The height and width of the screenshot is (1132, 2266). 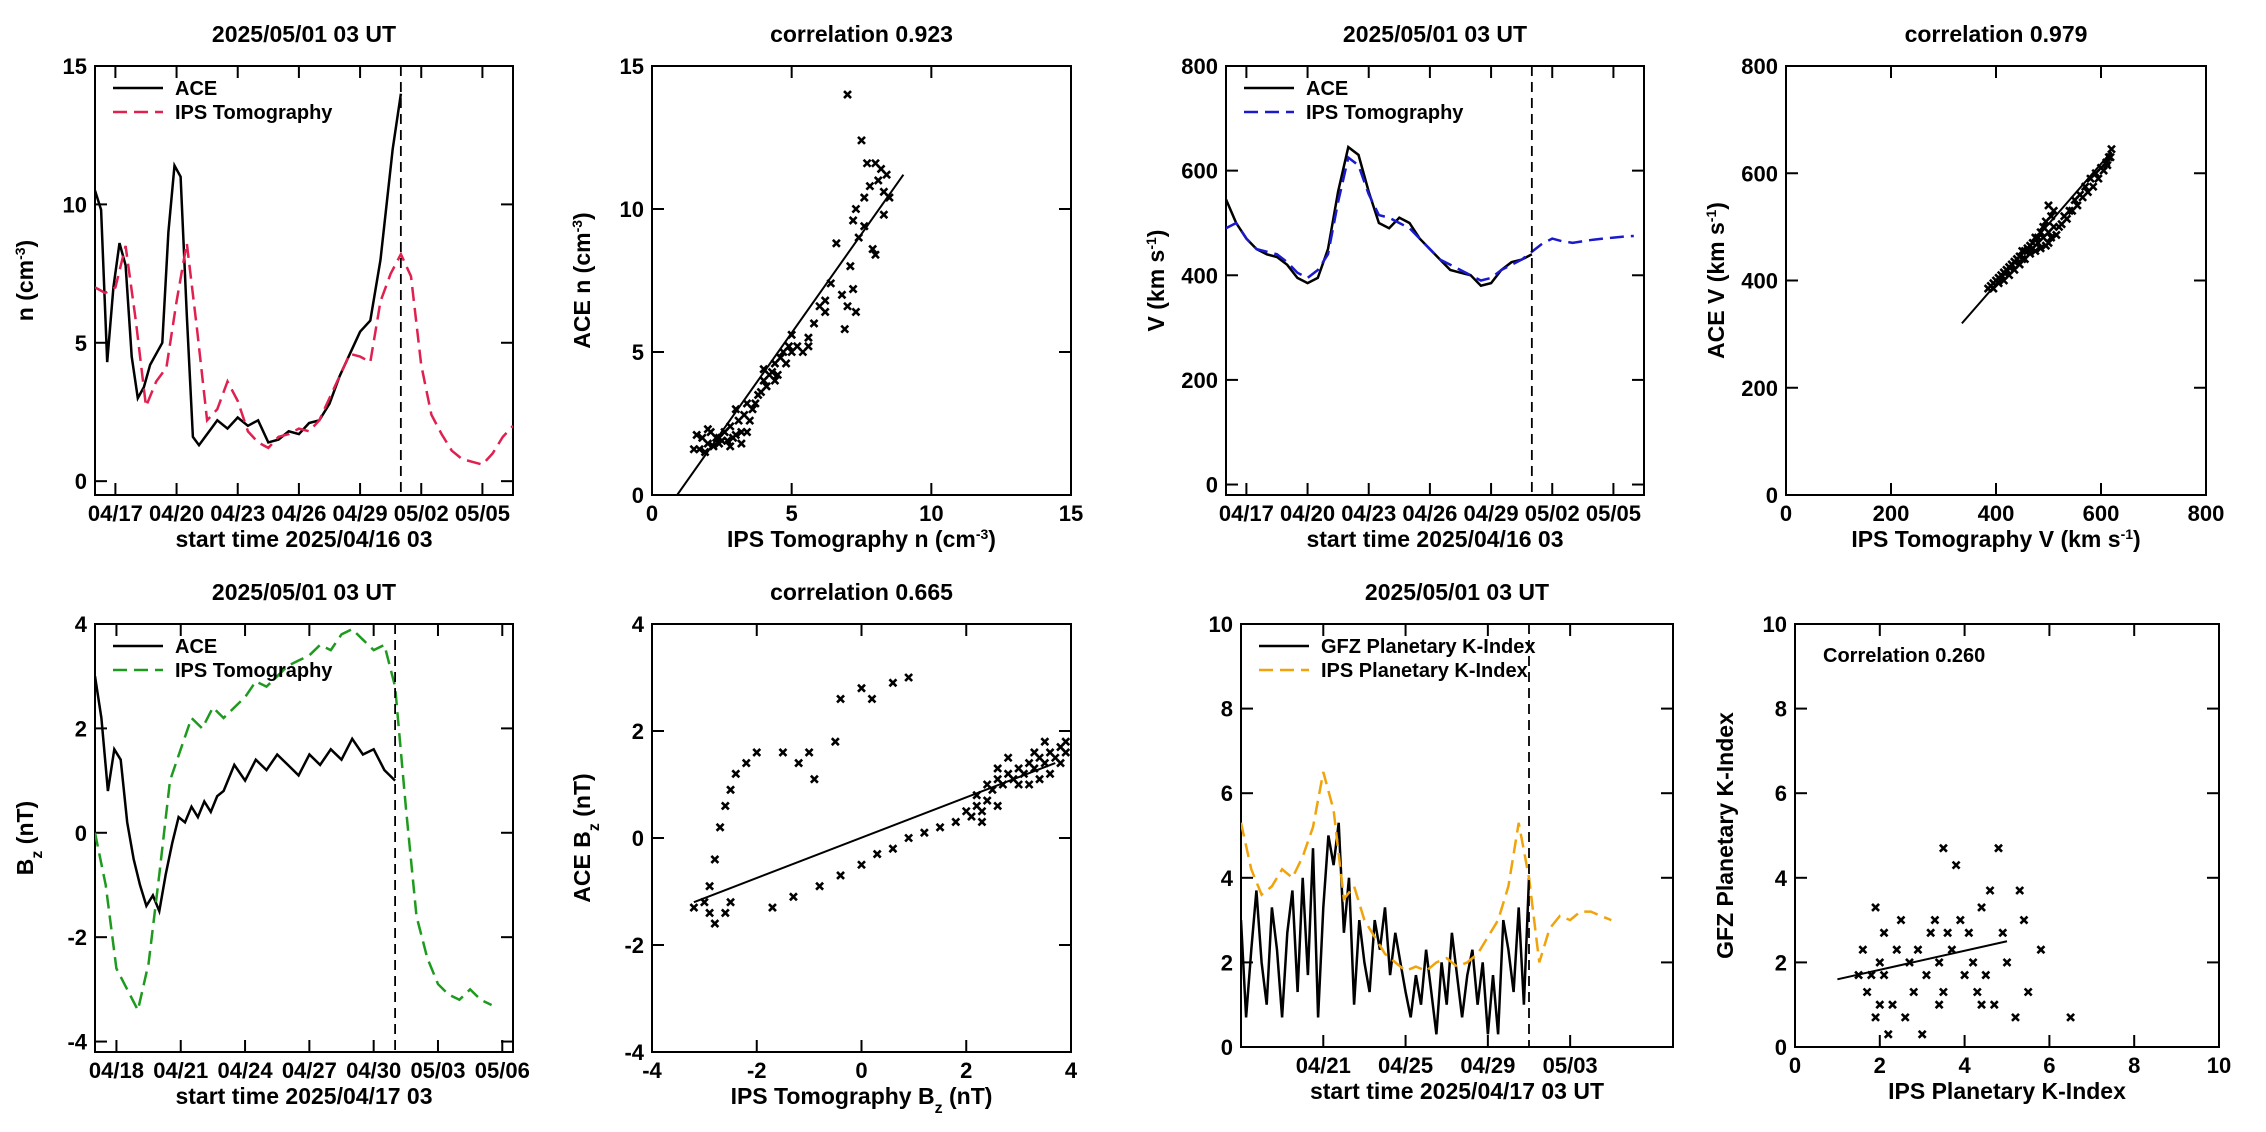 What do you see at coordinates (81, 343) in the screenshot?
I see `y-tick-label: 5` at bounding box center [81, 343].